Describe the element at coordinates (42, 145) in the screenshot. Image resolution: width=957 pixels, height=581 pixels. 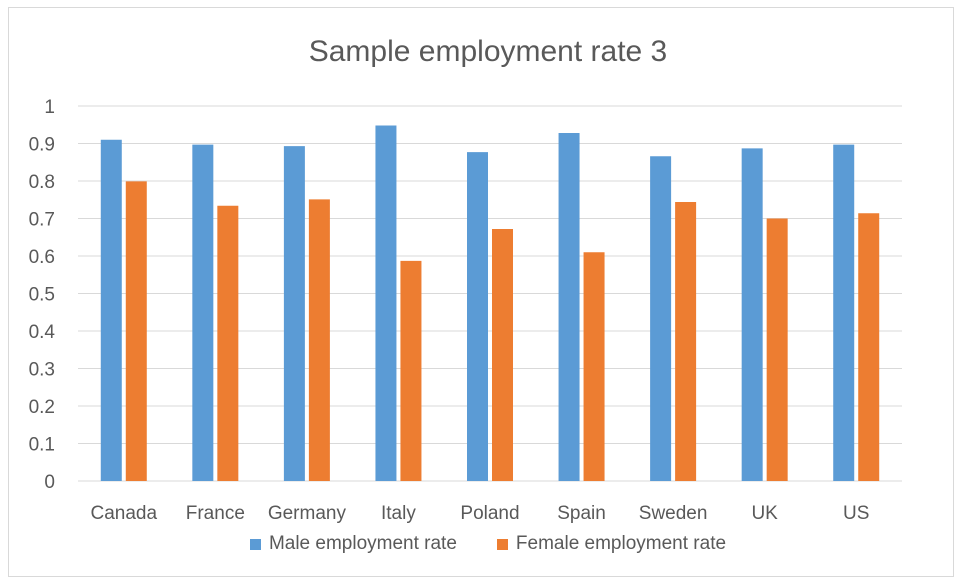
I see `y-tick-label: 0.9` at that location.